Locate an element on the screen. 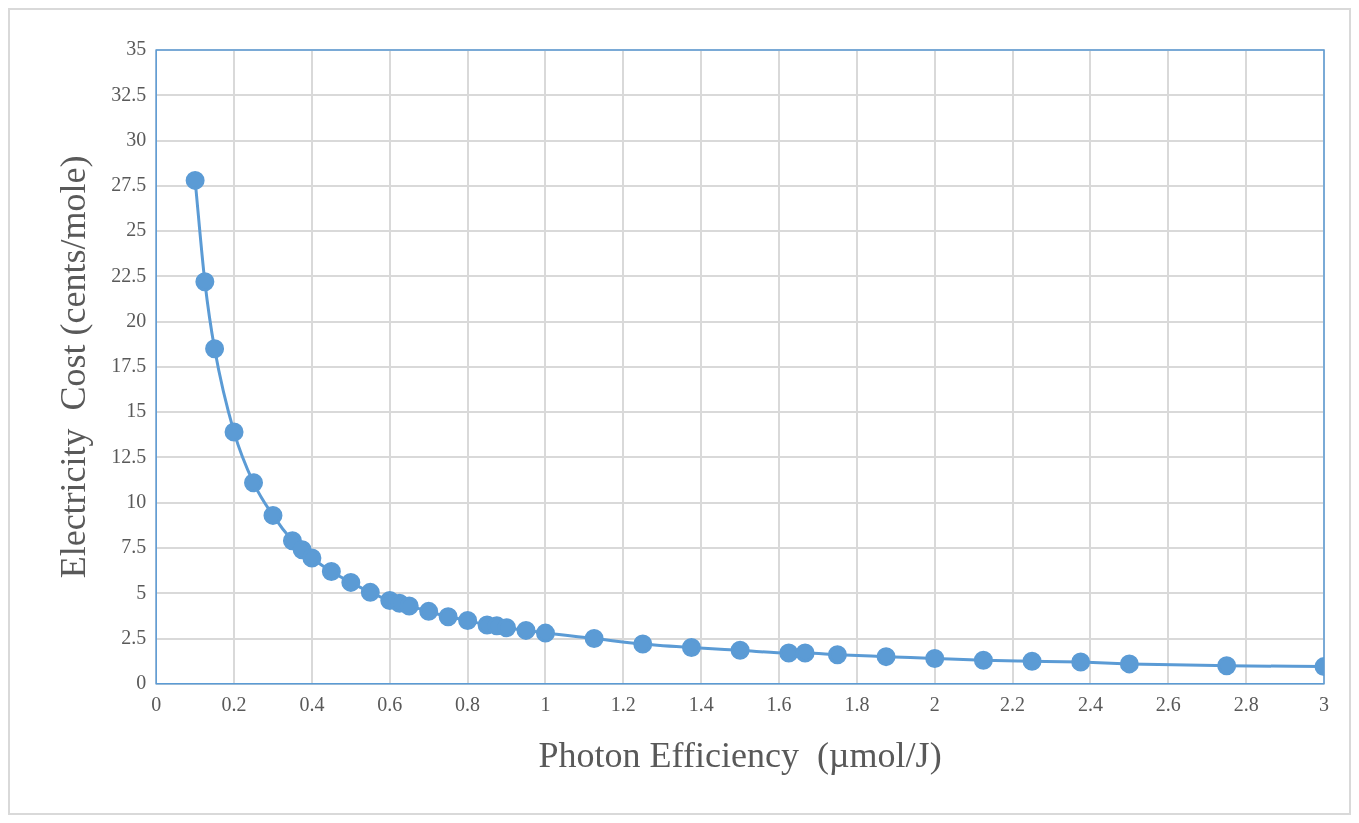 The width and height of the screenshot is (1359, 823). x-axis-title: Photon Efficiency (µmol/J) is located at coordinates (740, 754).